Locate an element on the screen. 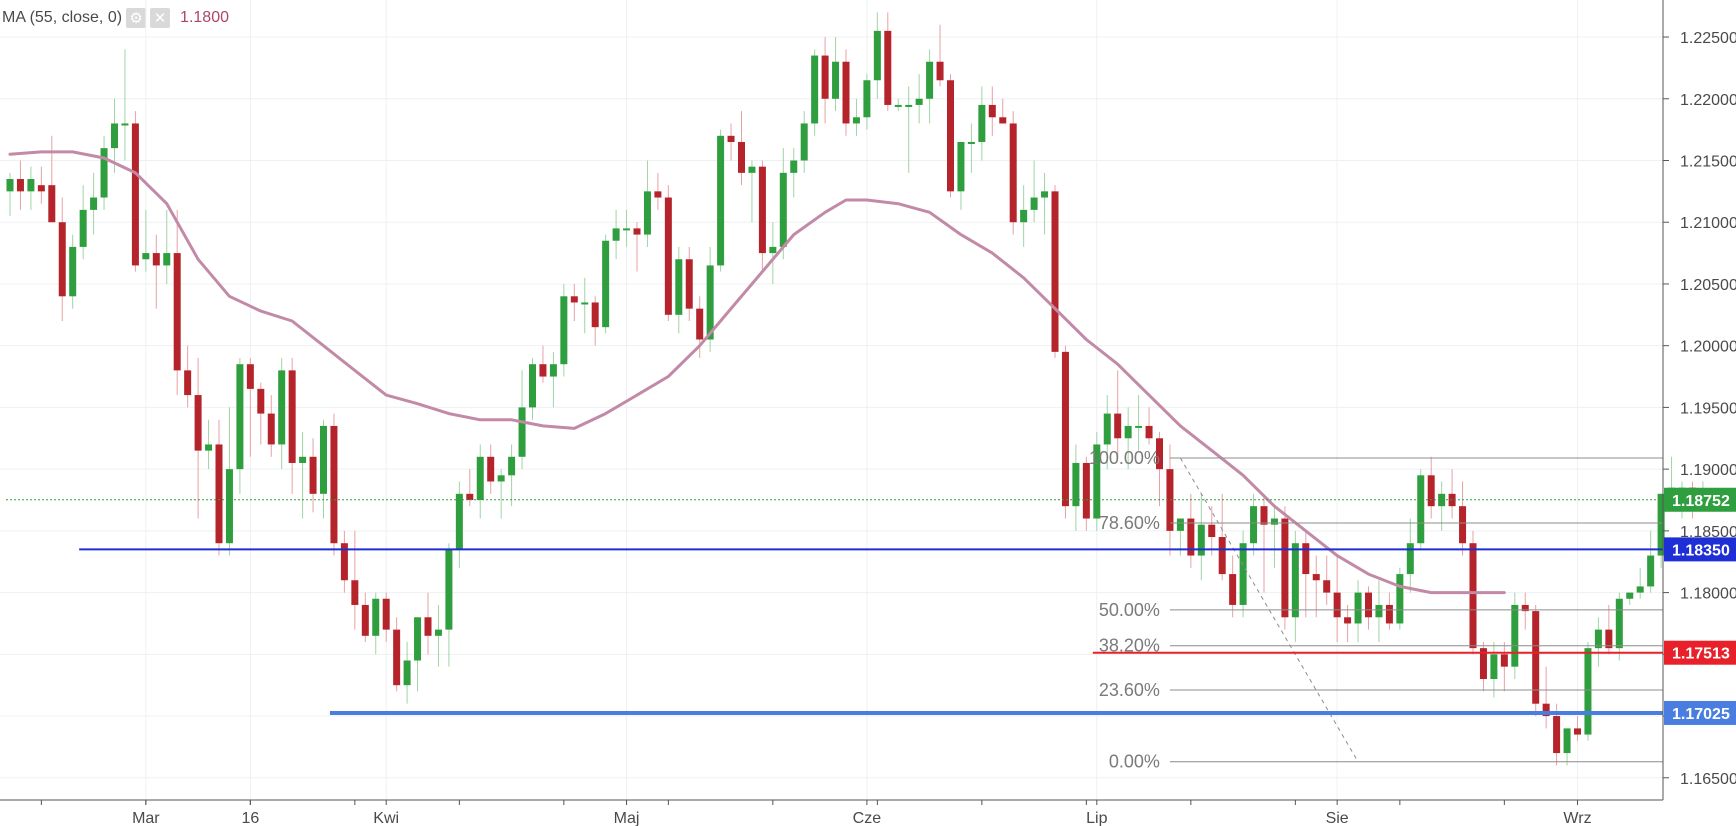  price-tick-label: 1.18000 is located at coordinates (1708, 594).